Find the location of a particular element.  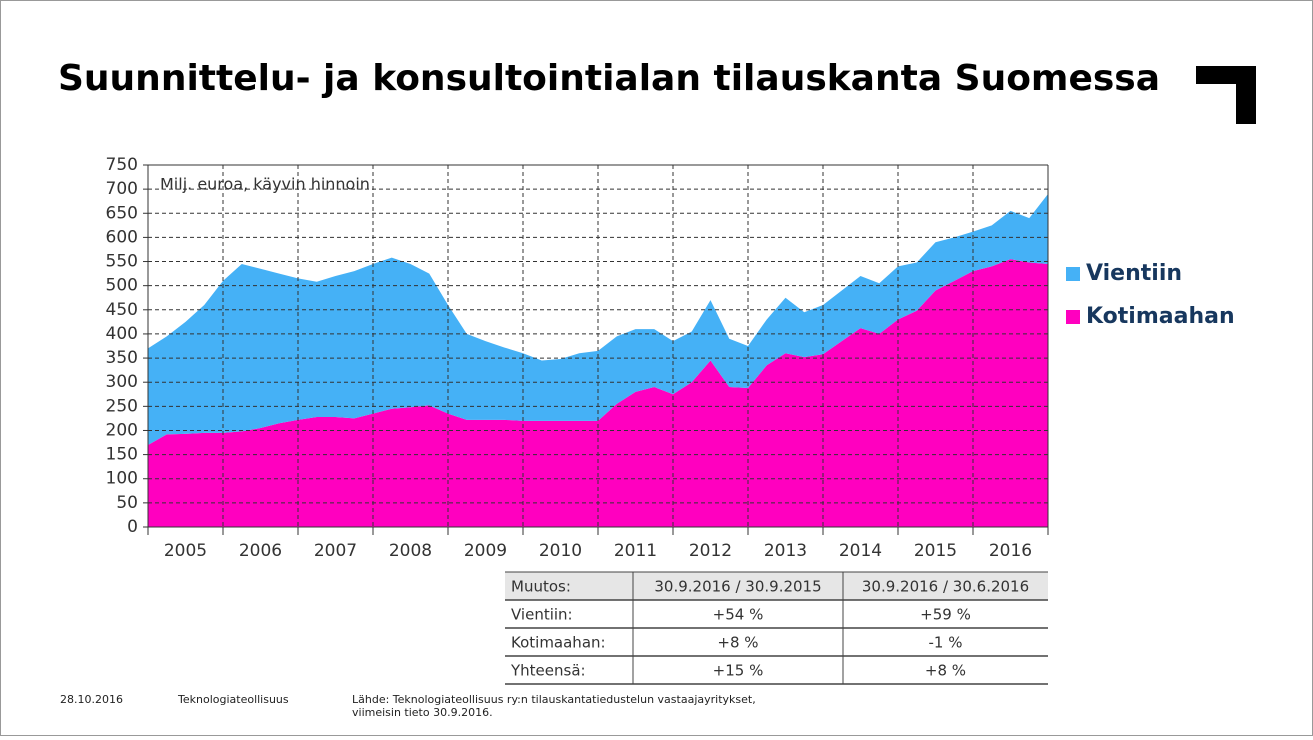

x-tick-label: 2015 is located at coordinates (935, 551).